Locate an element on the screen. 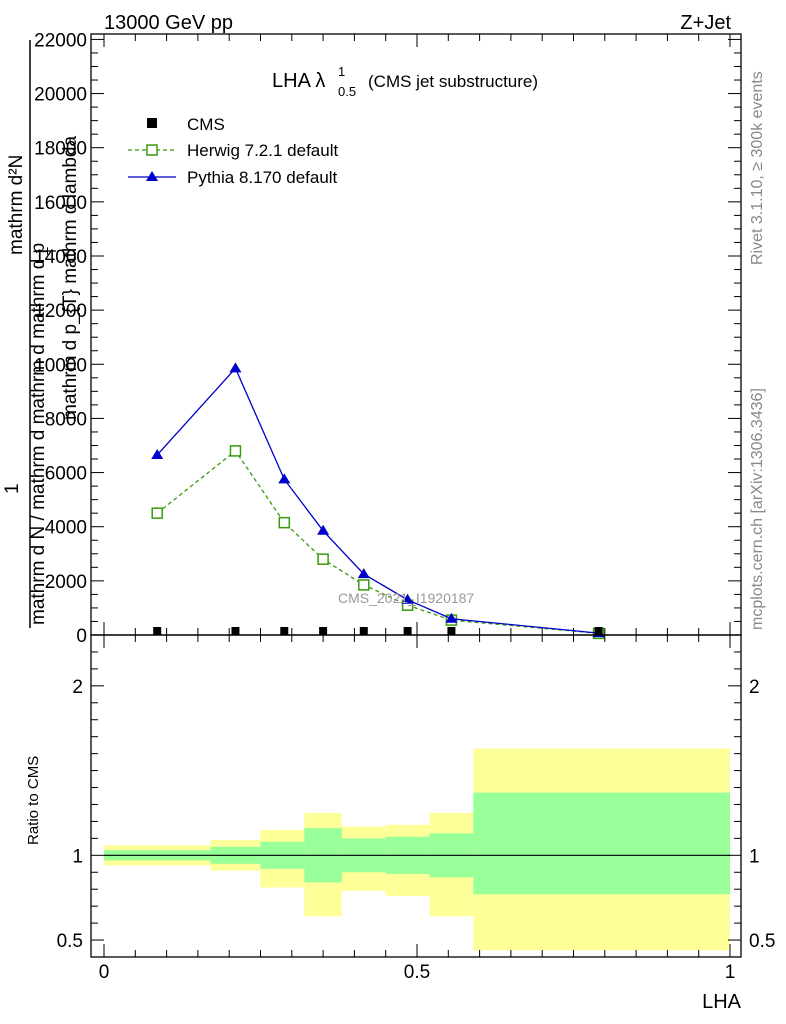 The height and width of the screenshot is (1024, 786). main-y-tick-label: 10000 is located at coordinates (60, 365).